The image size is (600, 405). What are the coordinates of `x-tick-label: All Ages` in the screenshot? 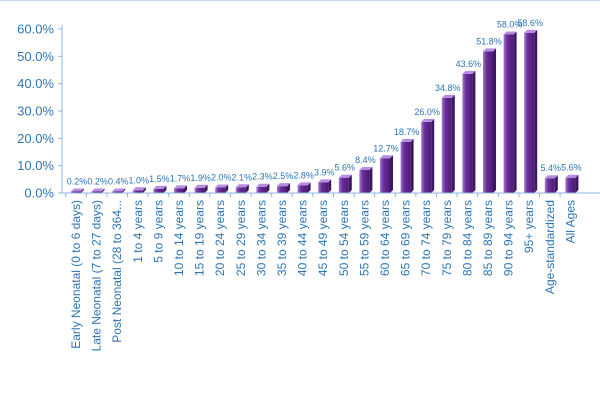 It's located at (570, 221).